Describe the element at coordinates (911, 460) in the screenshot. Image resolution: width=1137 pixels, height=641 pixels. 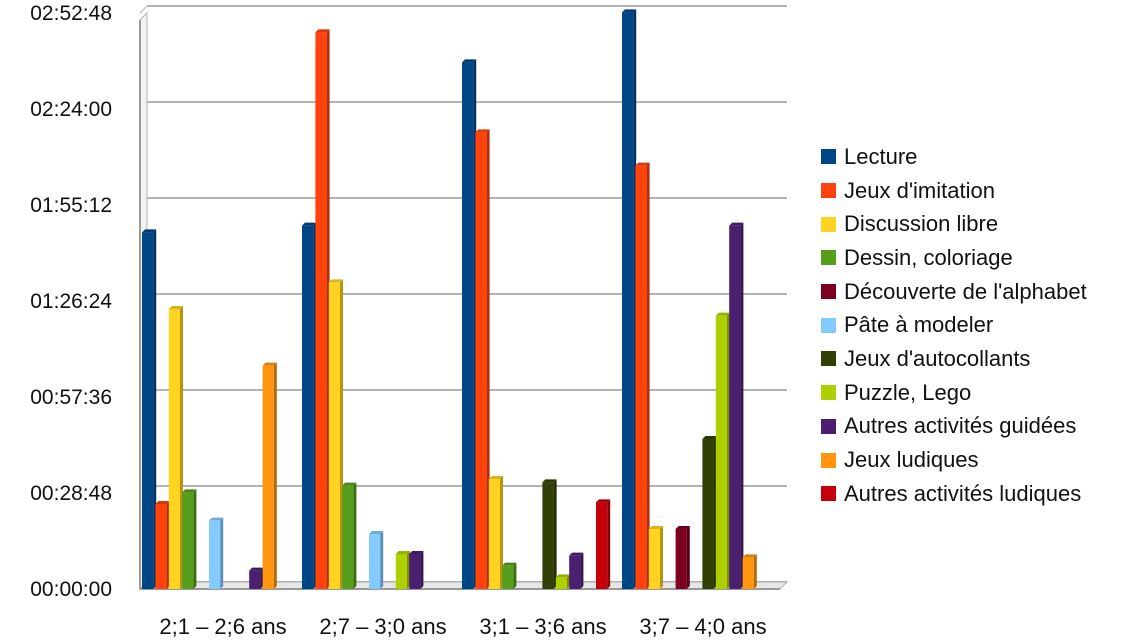
I see `legend-label: Jeux ludiques` at that location.